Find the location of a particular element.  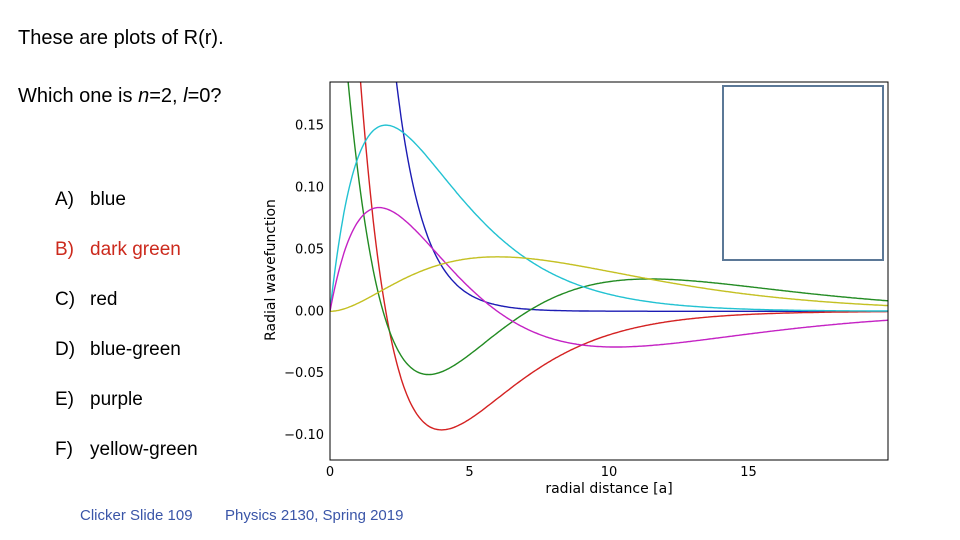

option-text: red is located at coordinates (104, 299).